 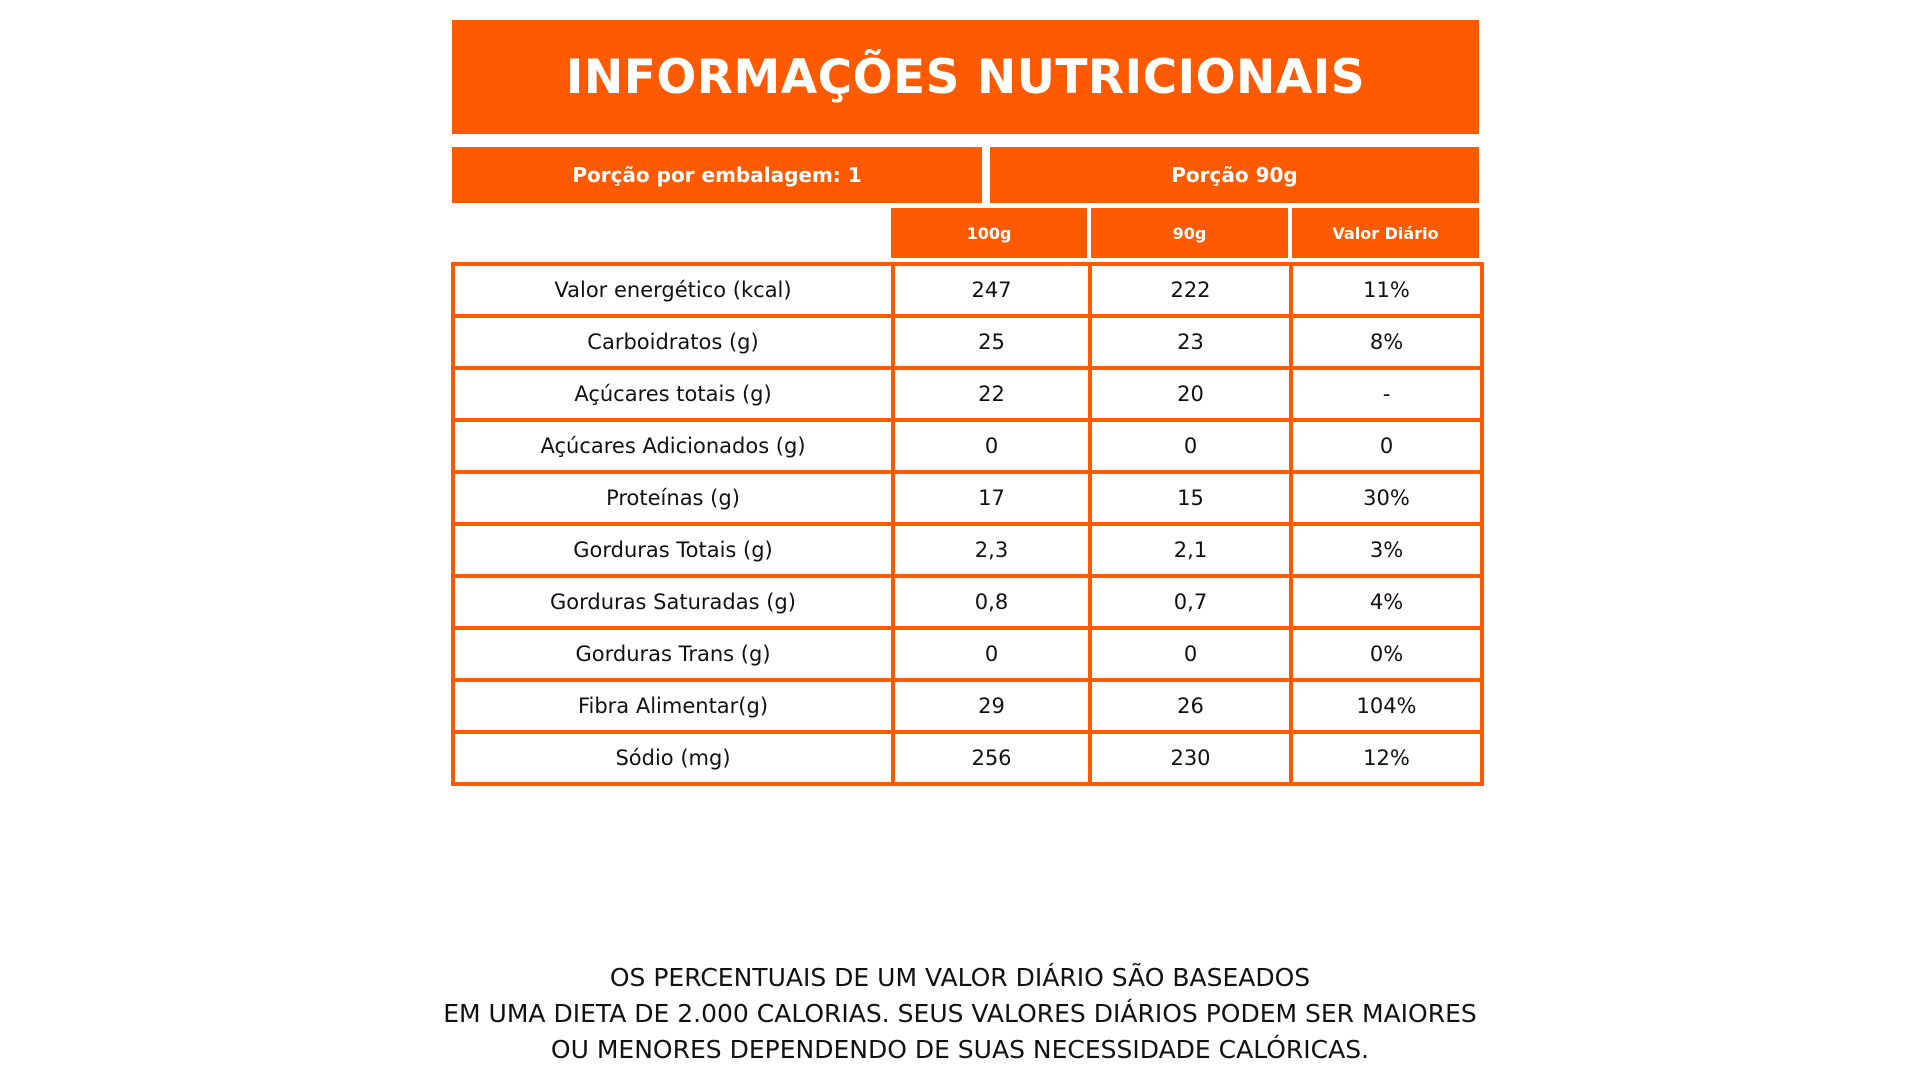 I want to click on table-row: Proteínas (g) 17 15 30%, so click(x=967, y=498).